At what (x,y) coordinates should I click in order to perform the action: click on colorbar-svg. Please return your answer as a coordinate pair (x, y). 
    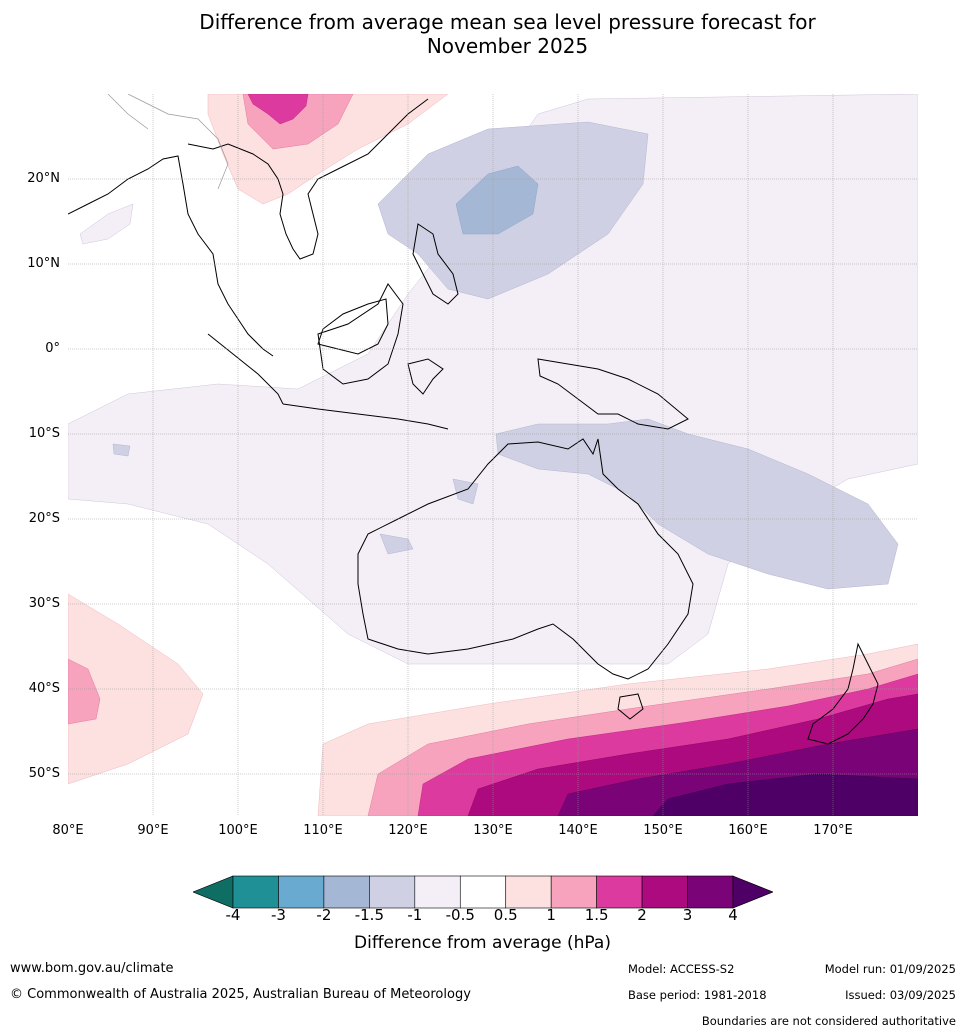
    Looking at the image, I should click on (483, 892).